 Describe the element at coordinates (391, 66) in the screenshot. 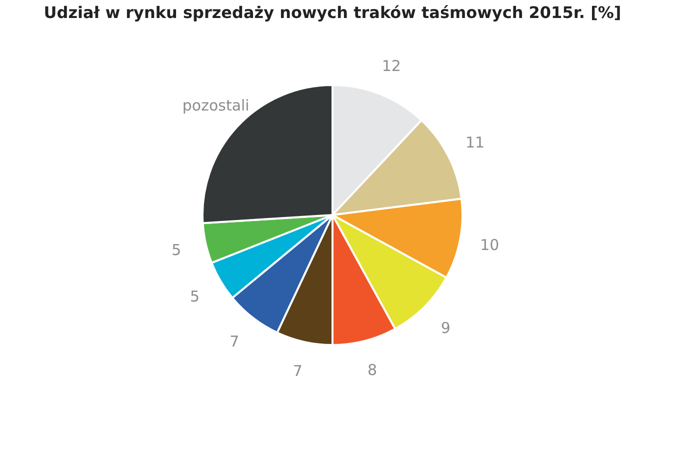

I see `data-label: 12` at that location.